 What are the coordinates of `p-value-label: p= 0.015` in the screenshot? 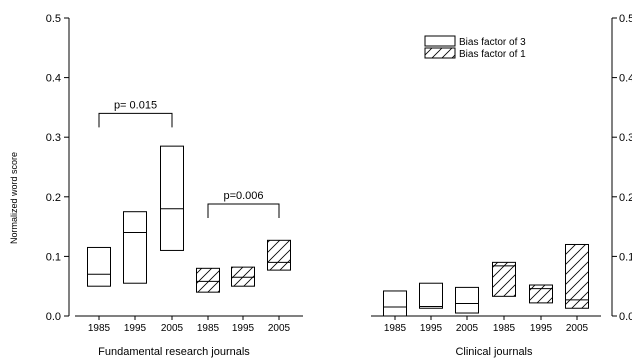 It's located at (135, 105).